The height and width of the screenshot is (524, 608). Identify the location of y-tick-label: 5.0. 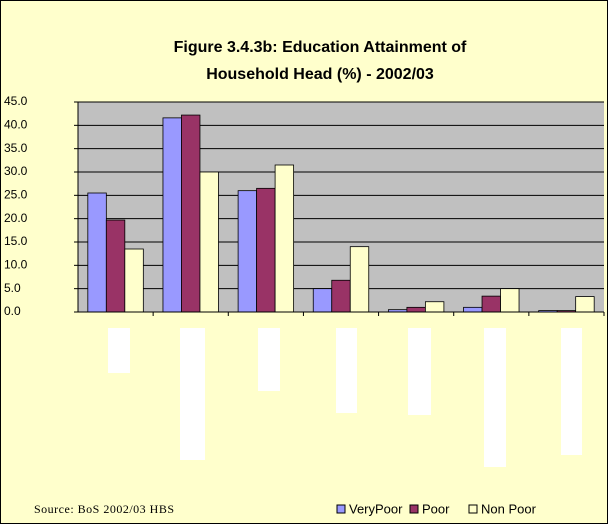
(12, 288).